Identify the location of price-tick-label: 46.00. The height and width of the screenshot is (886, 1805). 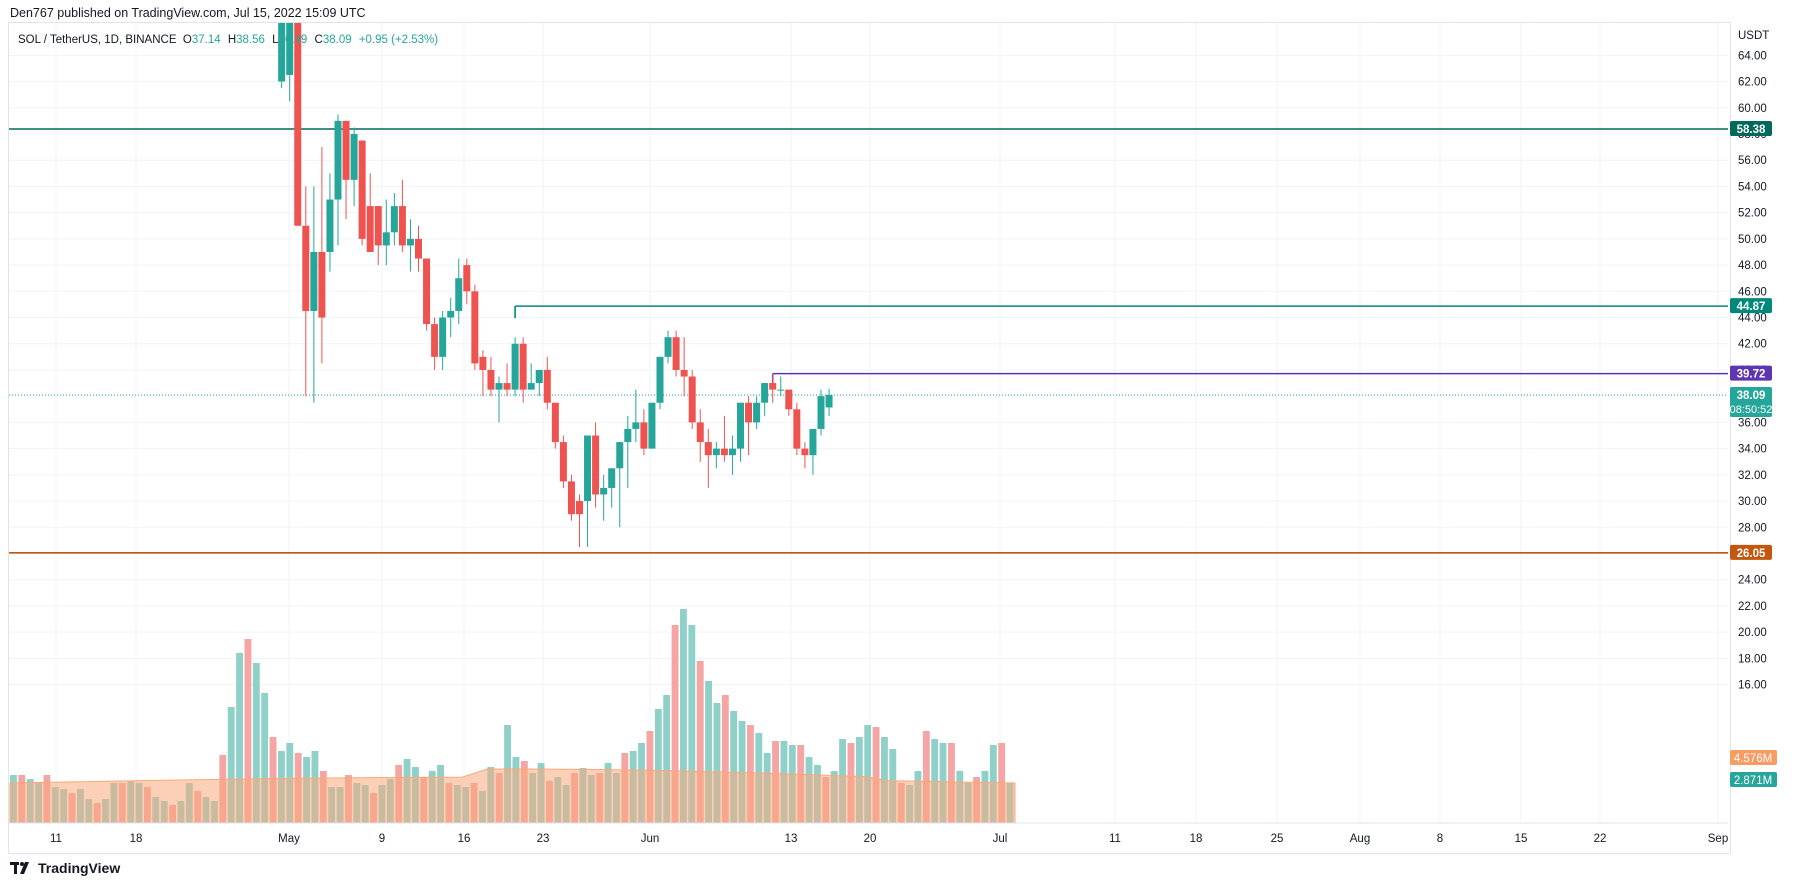
(1752, 292).